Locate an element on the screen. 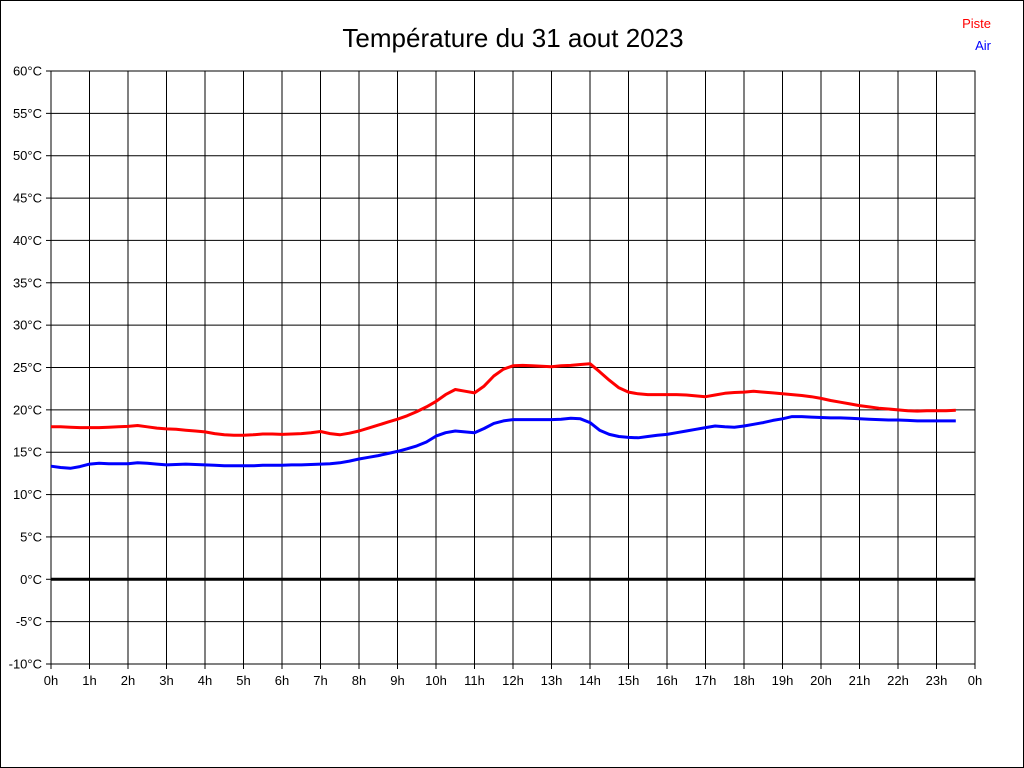 Image resolution: width=1024 pixels, height=768 pixels. y-tick-label: 45°C is located at coordinates (27, 198).